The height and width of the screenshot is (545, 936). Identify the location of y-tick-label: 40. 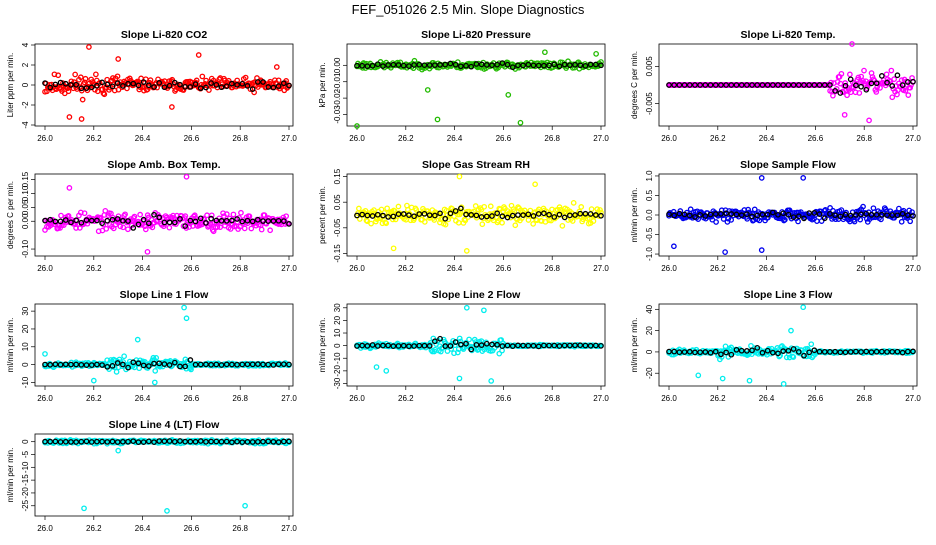
(649, 308).